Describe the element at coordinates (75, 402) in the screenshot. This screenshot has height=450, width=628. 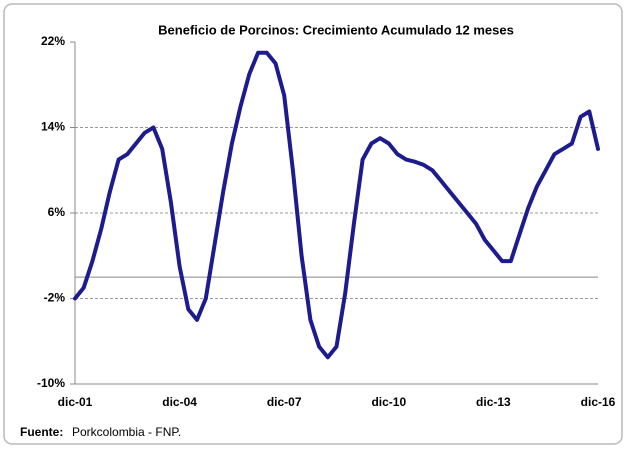
I see `x-tick-label: dic-01` at that location.